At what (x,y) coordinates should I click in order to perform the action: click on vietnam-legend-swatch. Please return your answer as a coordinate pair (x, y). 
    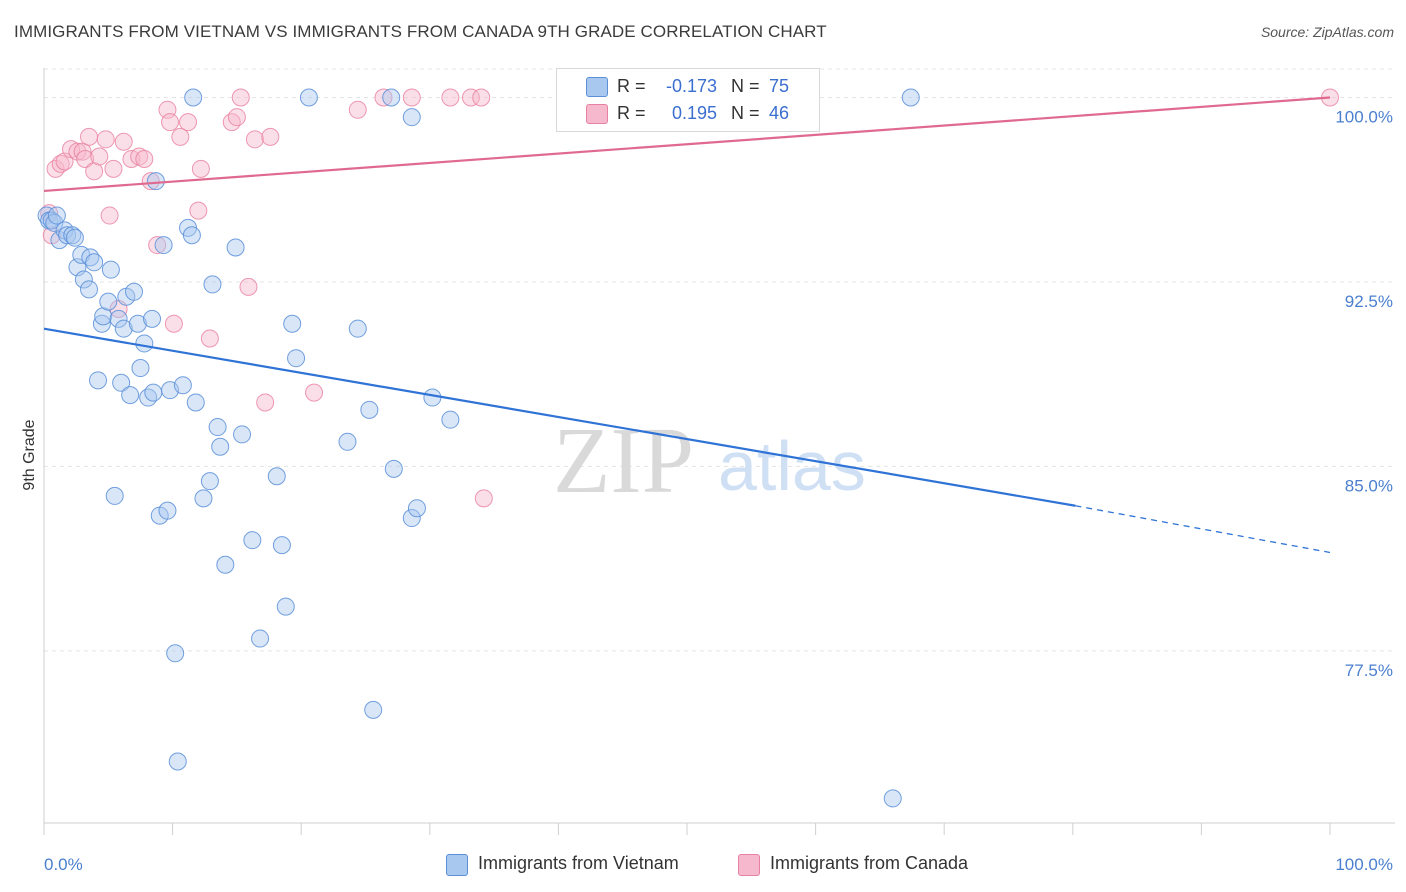
    Looking at the image, I should click on (457, 865).